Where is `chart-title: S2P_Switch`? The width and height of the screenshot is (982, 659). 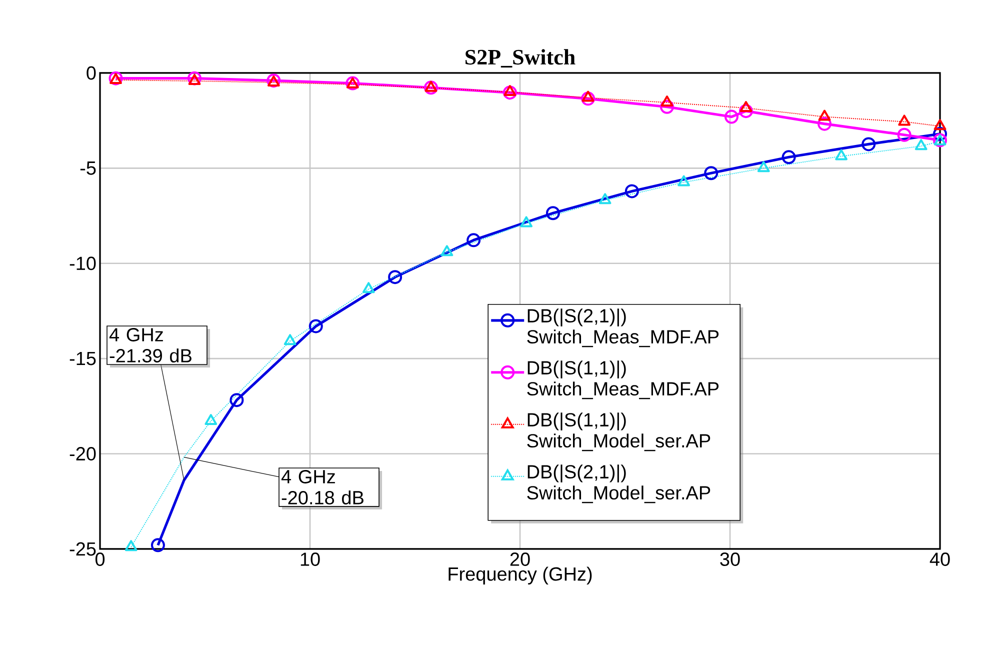 chart-title: S2P_Switch is located at coordinates (521, 58).